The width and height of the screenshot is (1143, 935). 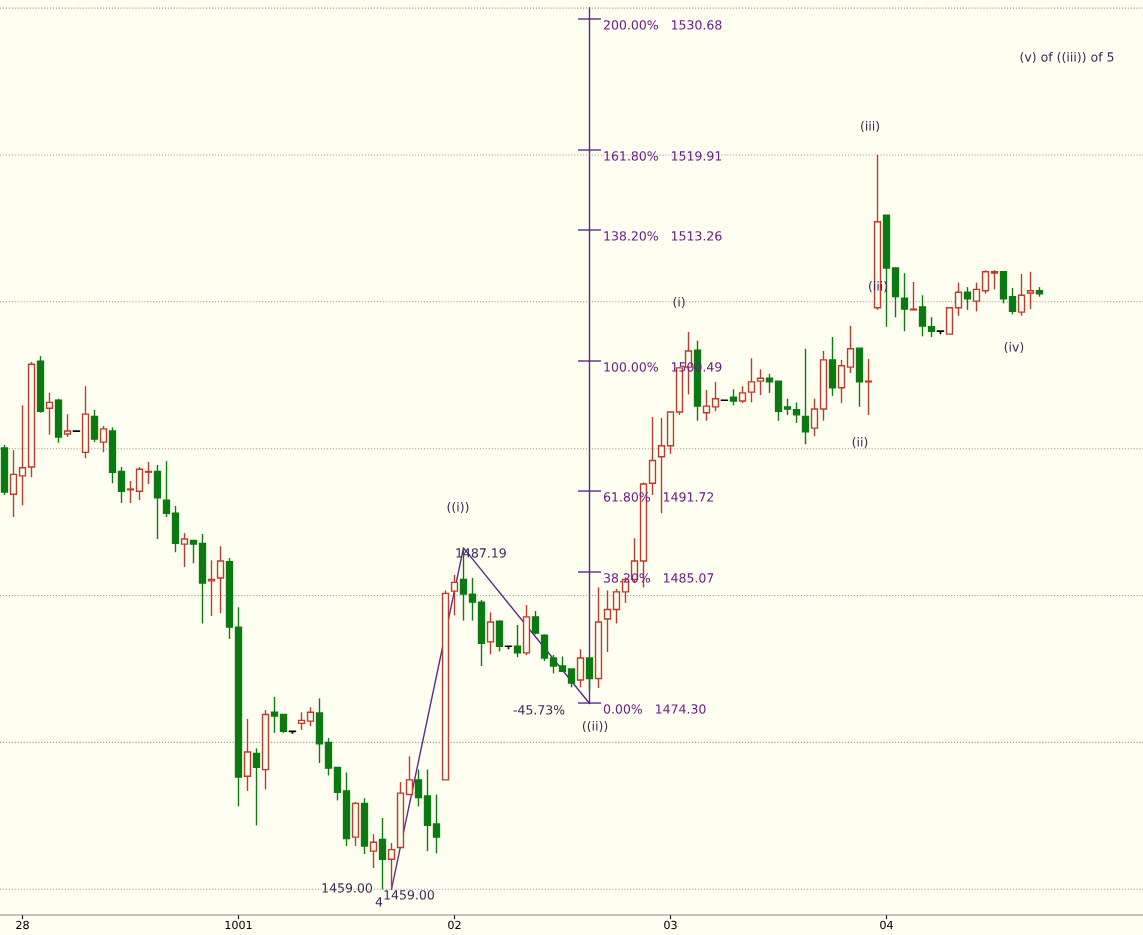 I want to click on text: (iii), so click(x=870, y=126).